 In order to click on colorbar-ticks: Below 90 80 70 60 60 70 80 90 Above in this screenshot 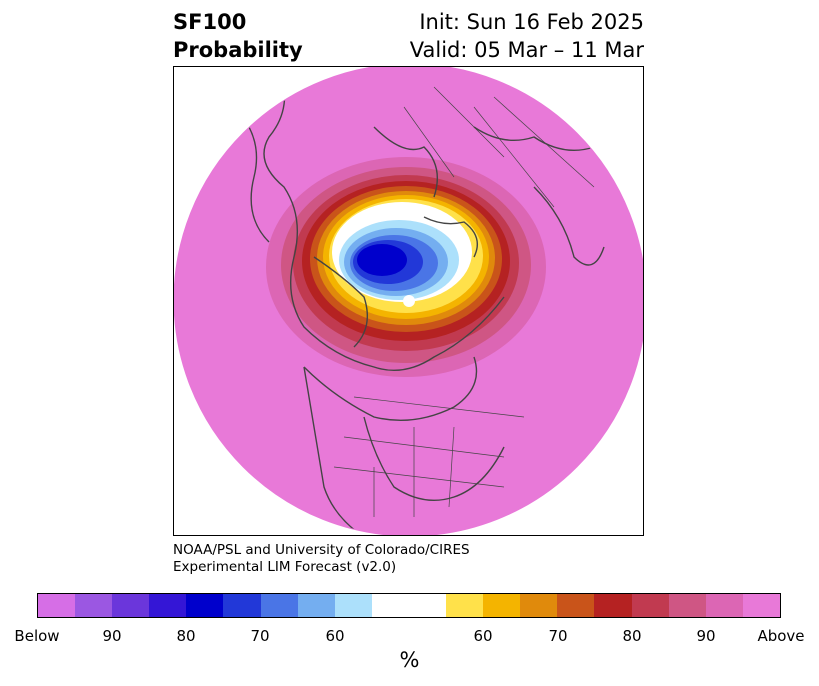, I will do `click(409, 637)`.